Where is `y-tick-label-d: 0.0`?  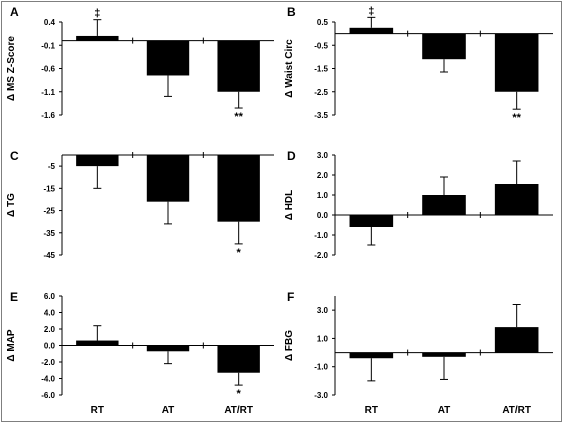
y-tick-label-d: 0.0 is located at coordinates (323, 215).